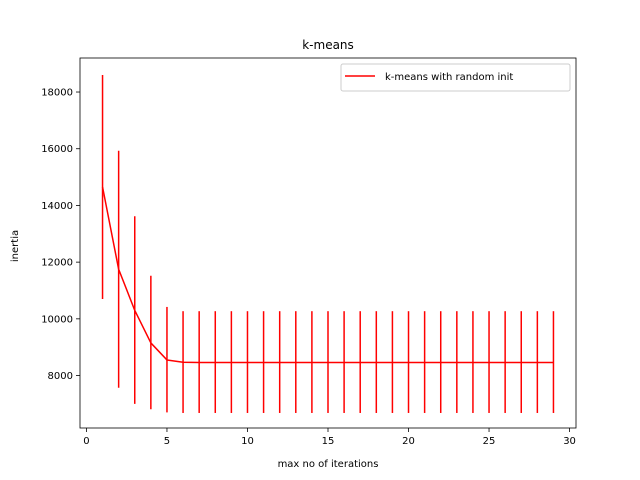  I want to click on x-tick-label: 25, so click(489, 441).